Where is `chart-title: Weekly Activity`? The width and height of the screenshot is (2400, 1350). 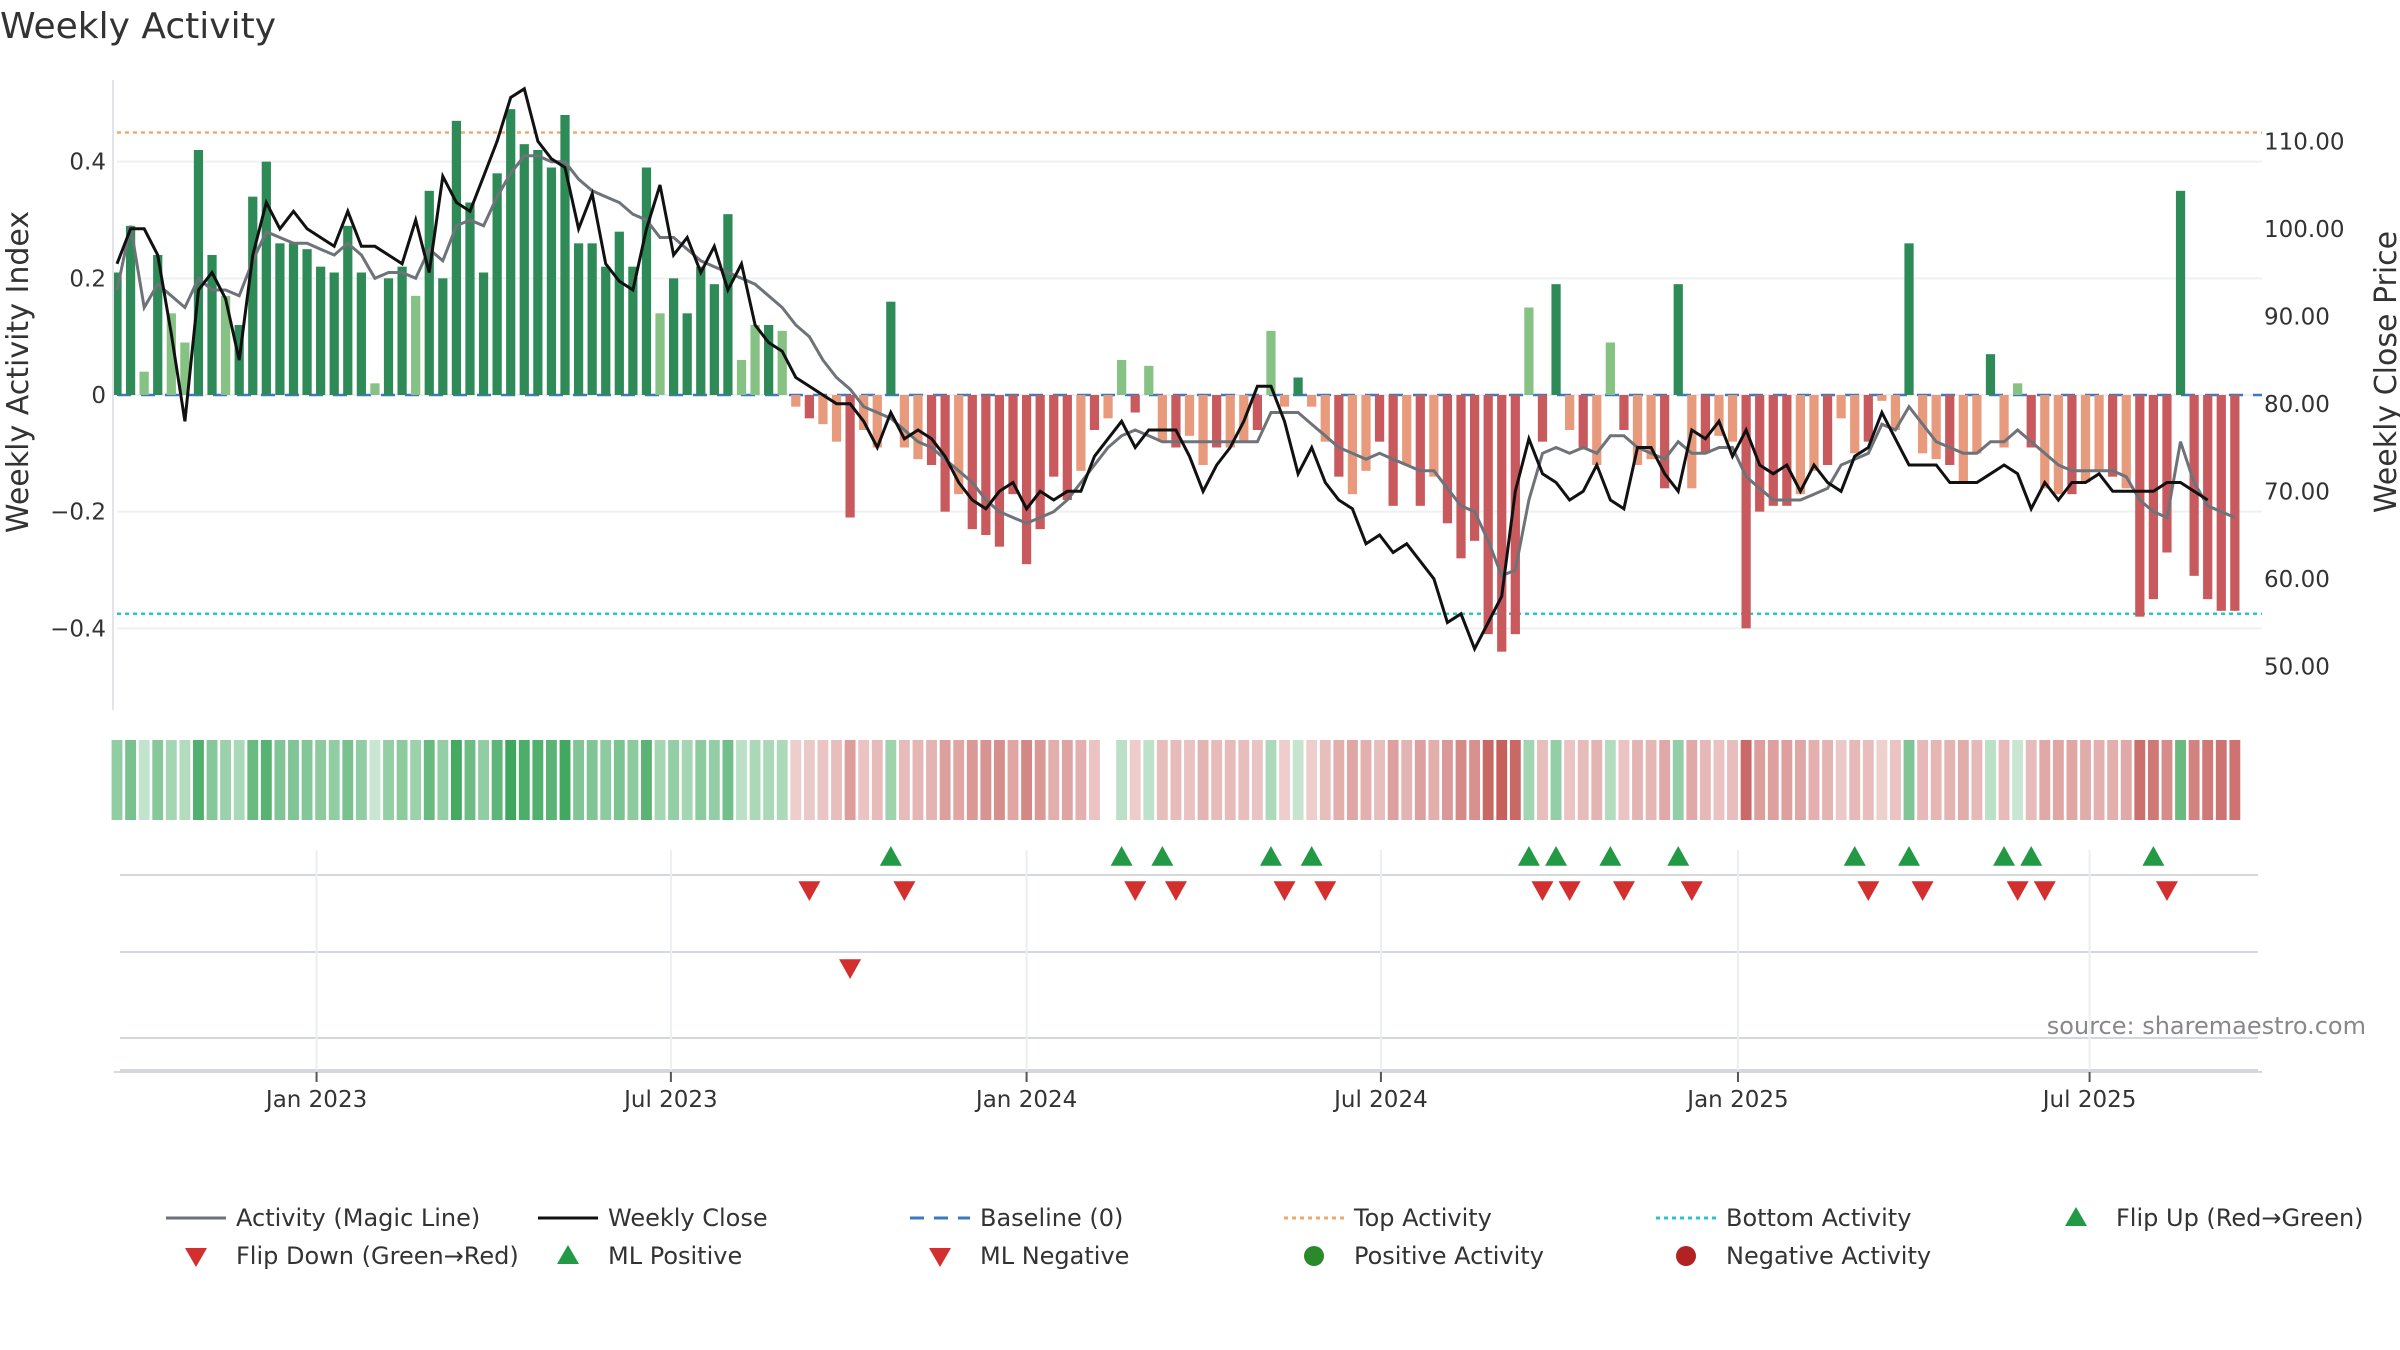 chart-title: Weekly Activity is located at coordinates (138, 26).